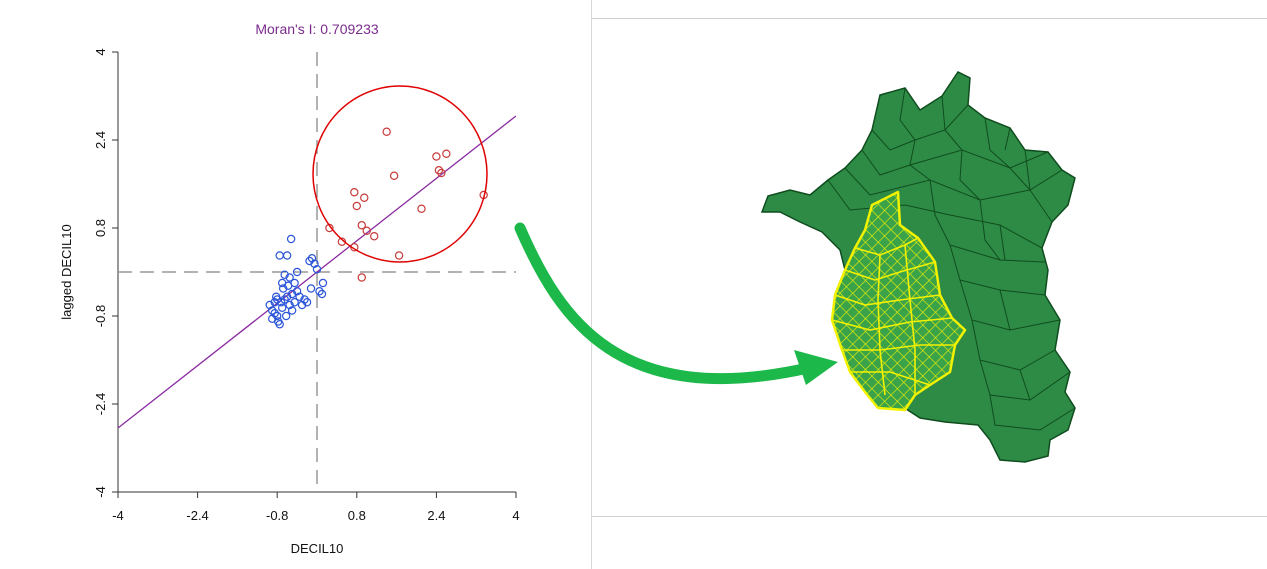  What do you see at coordinates (317, 548) in the screenshot?
I see `x-axis-label: DECIL10` at bounding box center [317, 548].